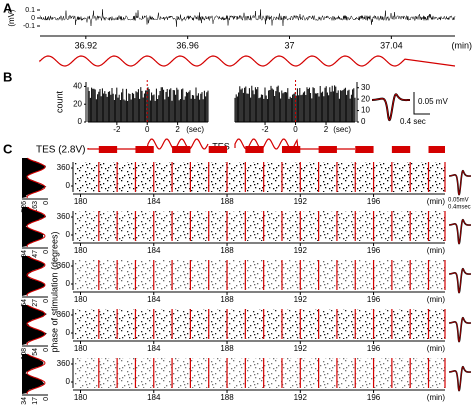 The image size is (474, 410). Describe the element at coordinates (7, 76) in the screenshot. I see `panel-label: B` at that location.